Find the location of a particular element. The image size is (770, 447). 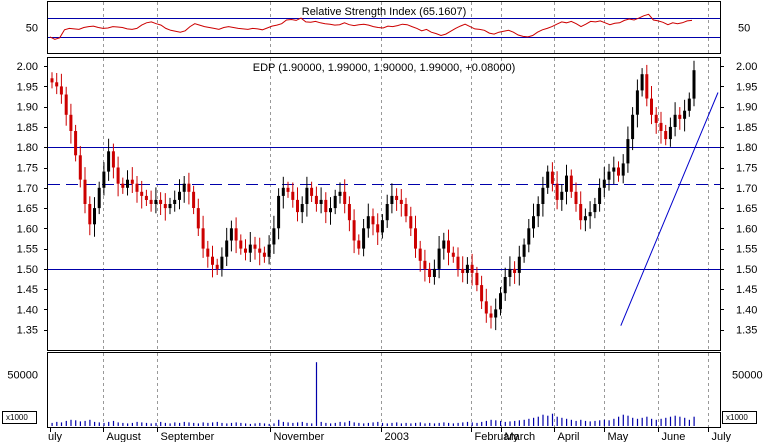

volume-unit-box-left is located at coordinates (19, 417).